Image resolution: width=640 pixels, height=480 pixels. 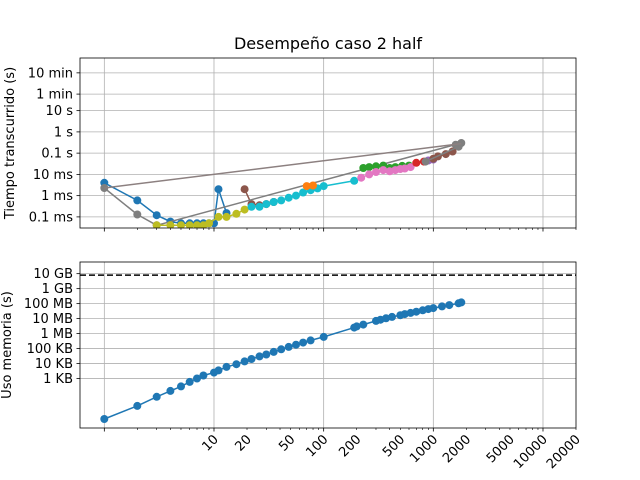 I want to click on time-ytick-label: 10 s, so click(x=60, y=111).